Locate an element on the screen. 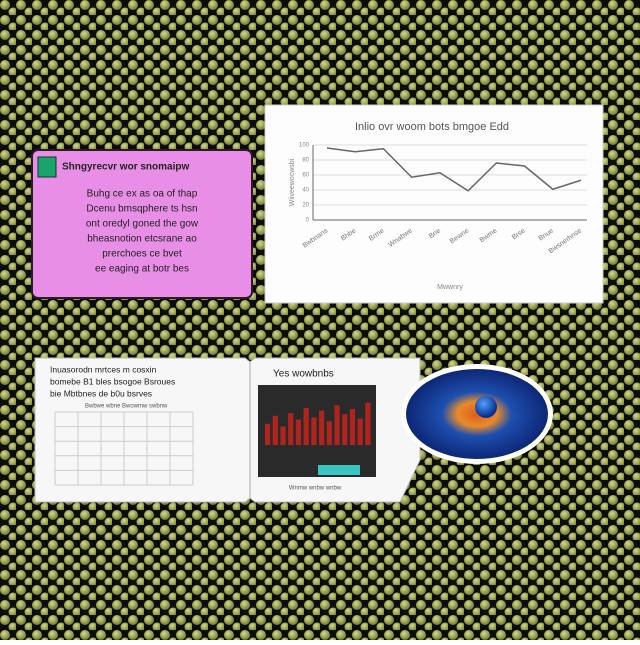 This screenshot has height=645, width=640. note-title: Shngyrecvr wor snomaipw is located at coordinates (125, 167).